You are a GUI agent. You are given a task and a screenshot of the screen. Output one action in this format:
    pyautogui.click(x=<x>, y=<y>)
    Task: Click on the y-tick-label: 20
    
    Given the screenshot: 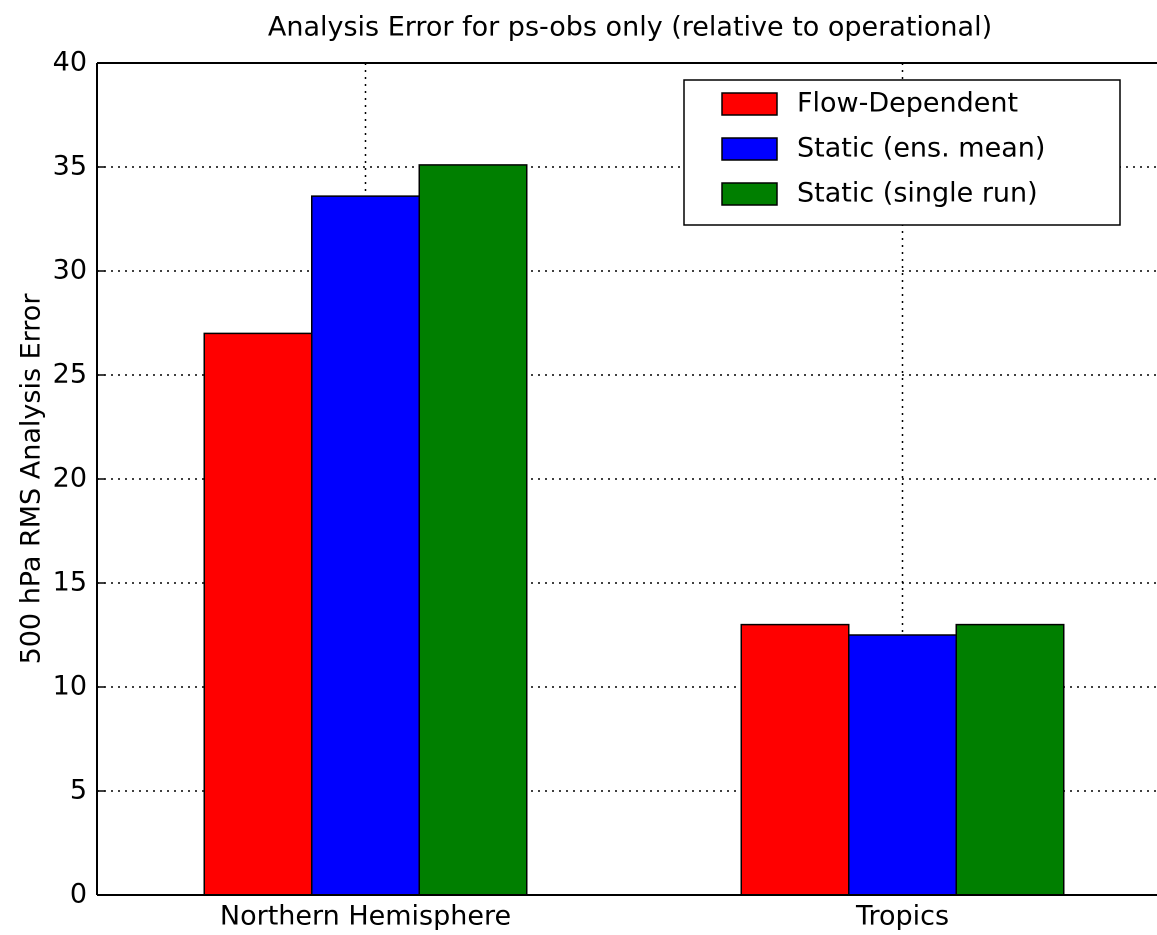 What is the action you would take?
    pyautogui.click(x=70, y=478)
    